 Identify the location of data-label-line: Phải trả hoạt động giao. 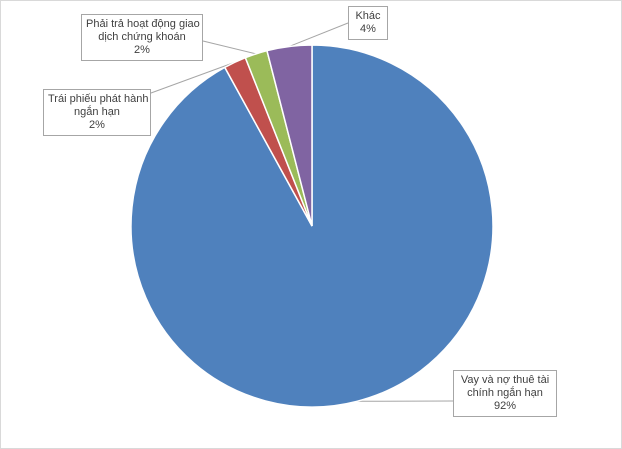
(143, 24).